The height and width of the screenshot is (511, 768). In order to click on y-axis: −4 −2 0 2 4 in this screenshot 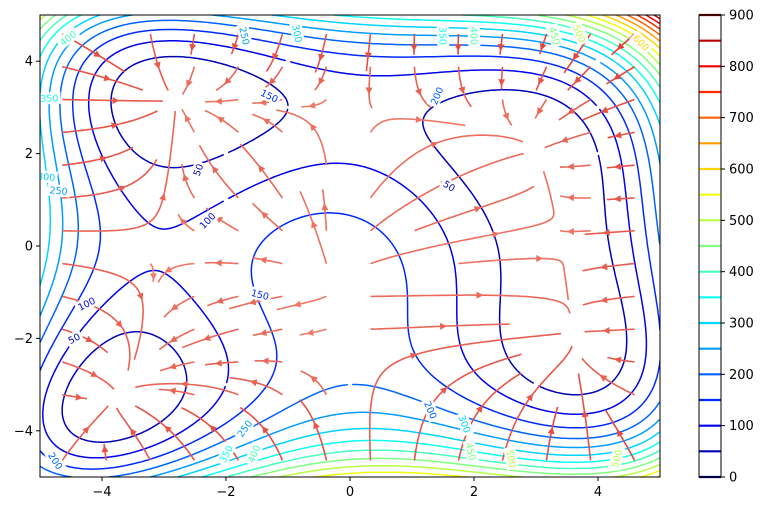, I will do `click(27, 247)`.